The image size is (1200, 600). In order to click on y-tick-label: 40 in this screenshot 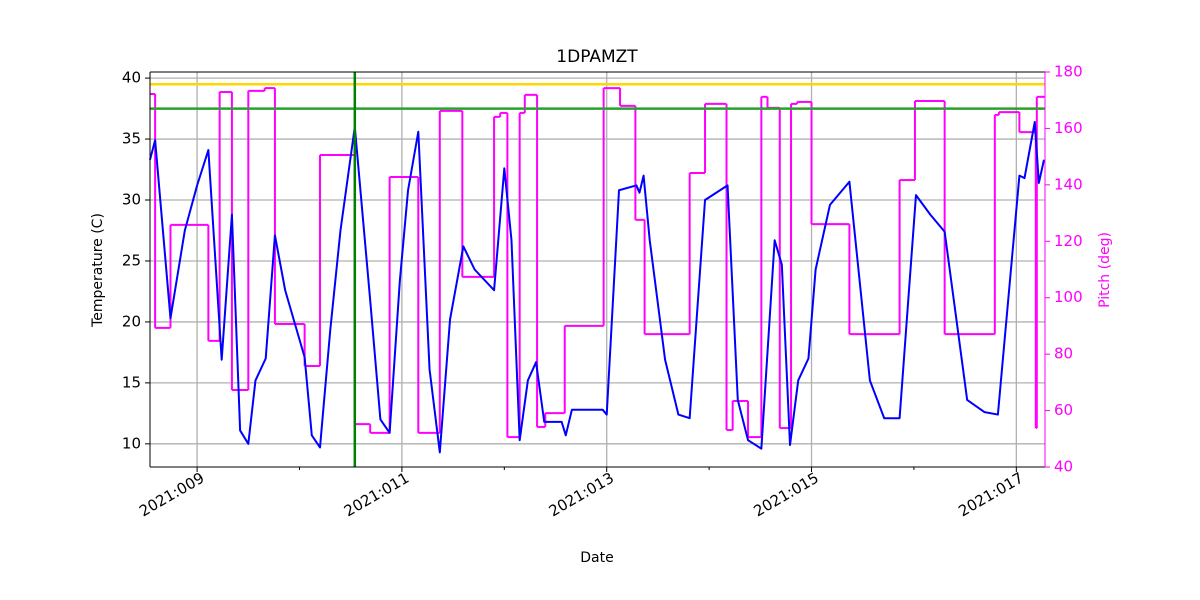, I will do `click(131, 78)`.